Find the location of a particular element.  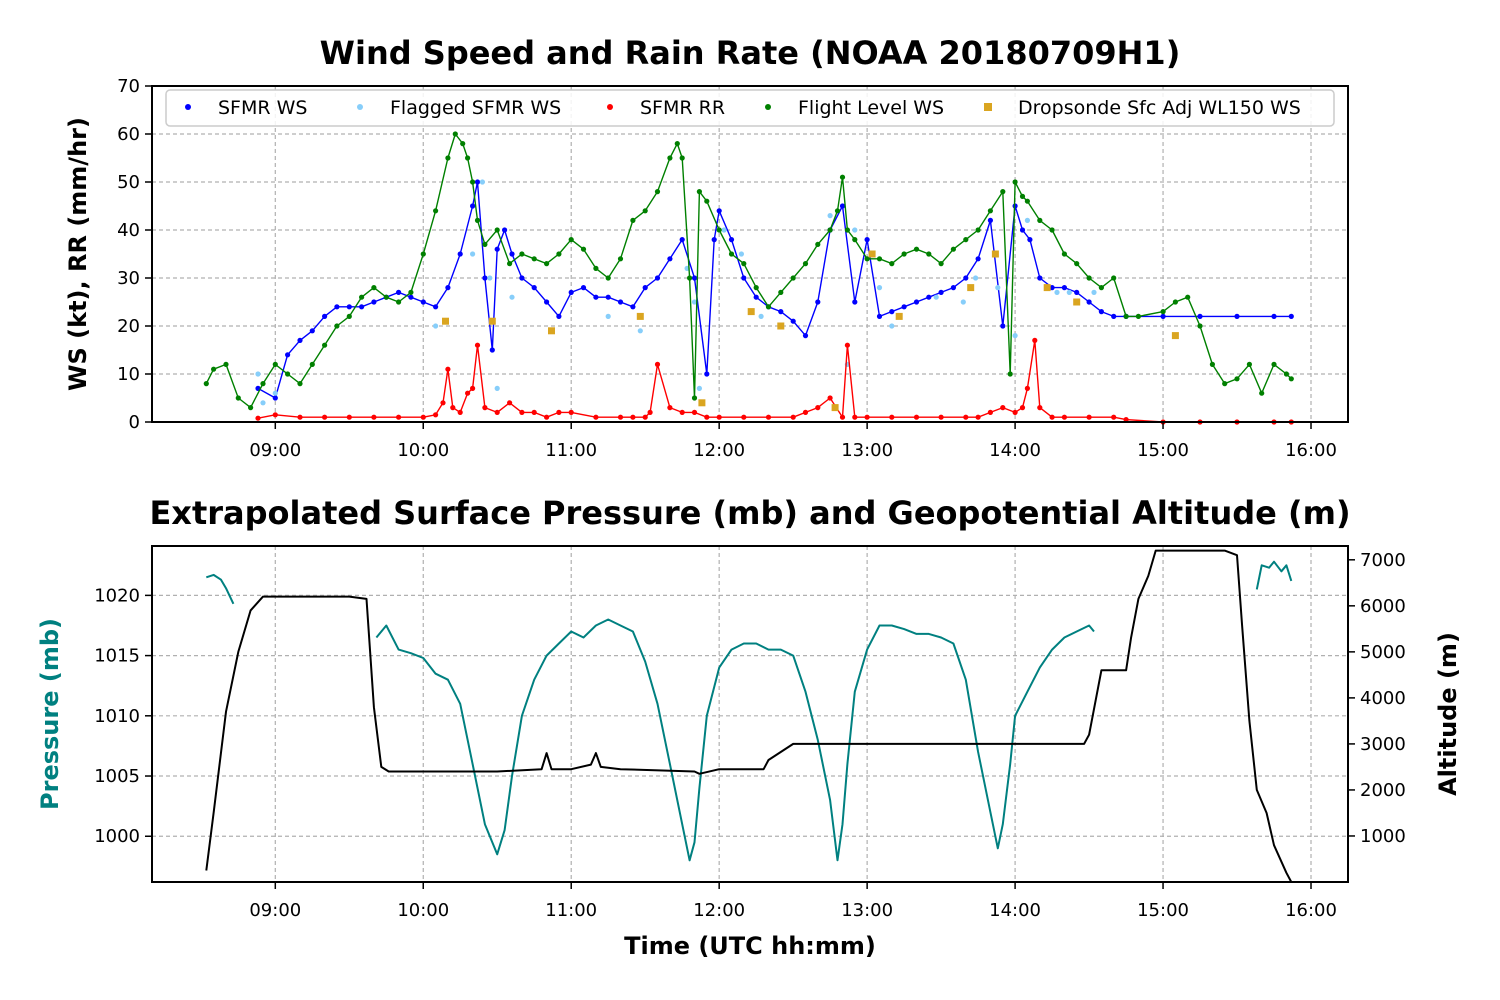

y-tick-label: 1010 is located at coordinates (117, 716).